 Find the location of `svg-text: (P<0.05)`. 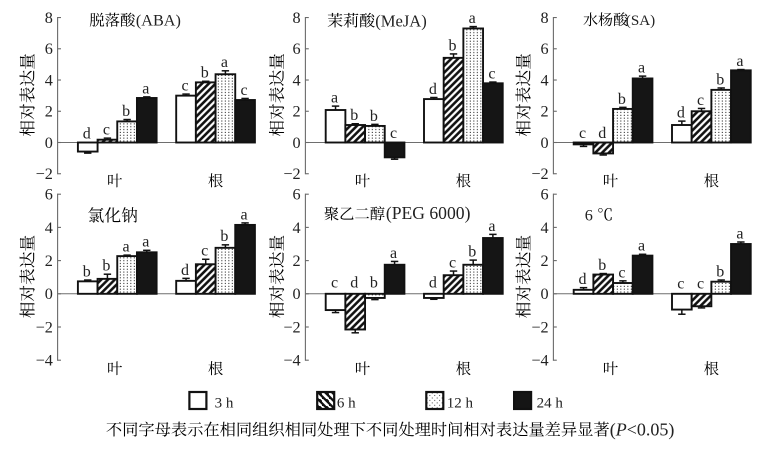

svg-text: (P<0.05) is located at coordinates (642, 429).